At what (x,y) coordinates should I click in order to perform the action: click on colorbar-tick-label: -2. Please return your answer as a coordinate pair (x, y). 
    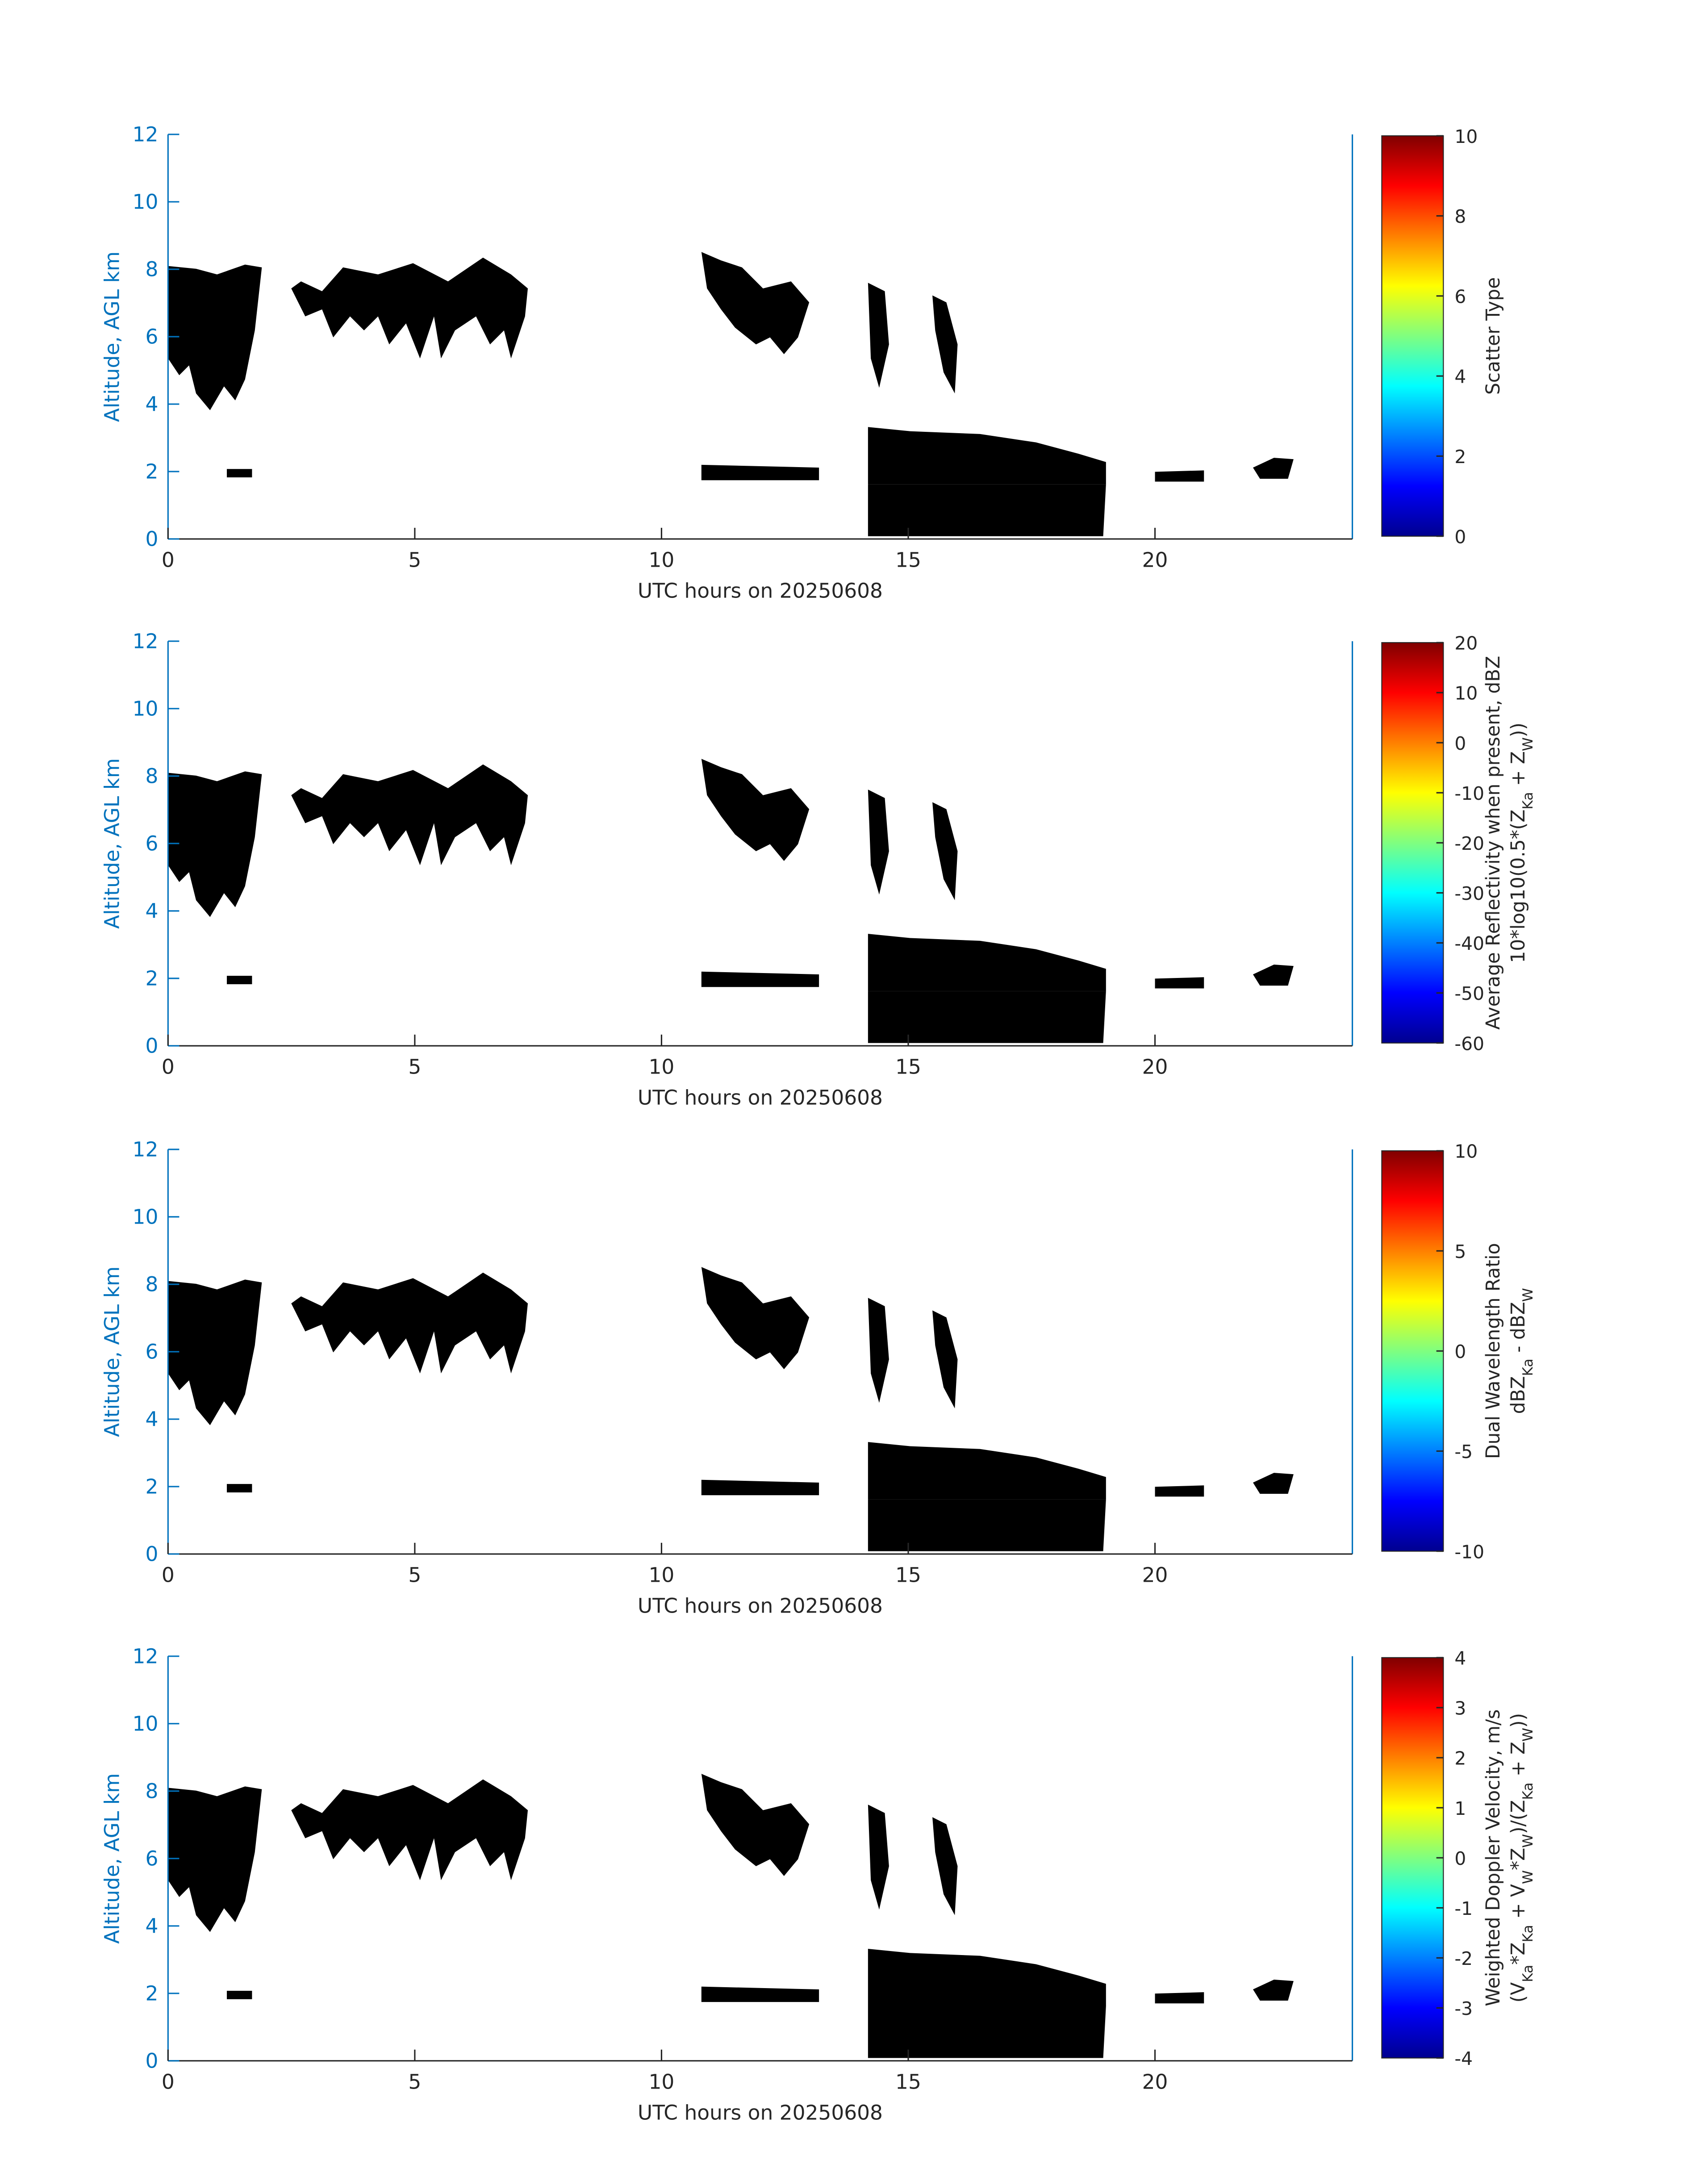
    Looking at the image, I should click on (1463, 1958).